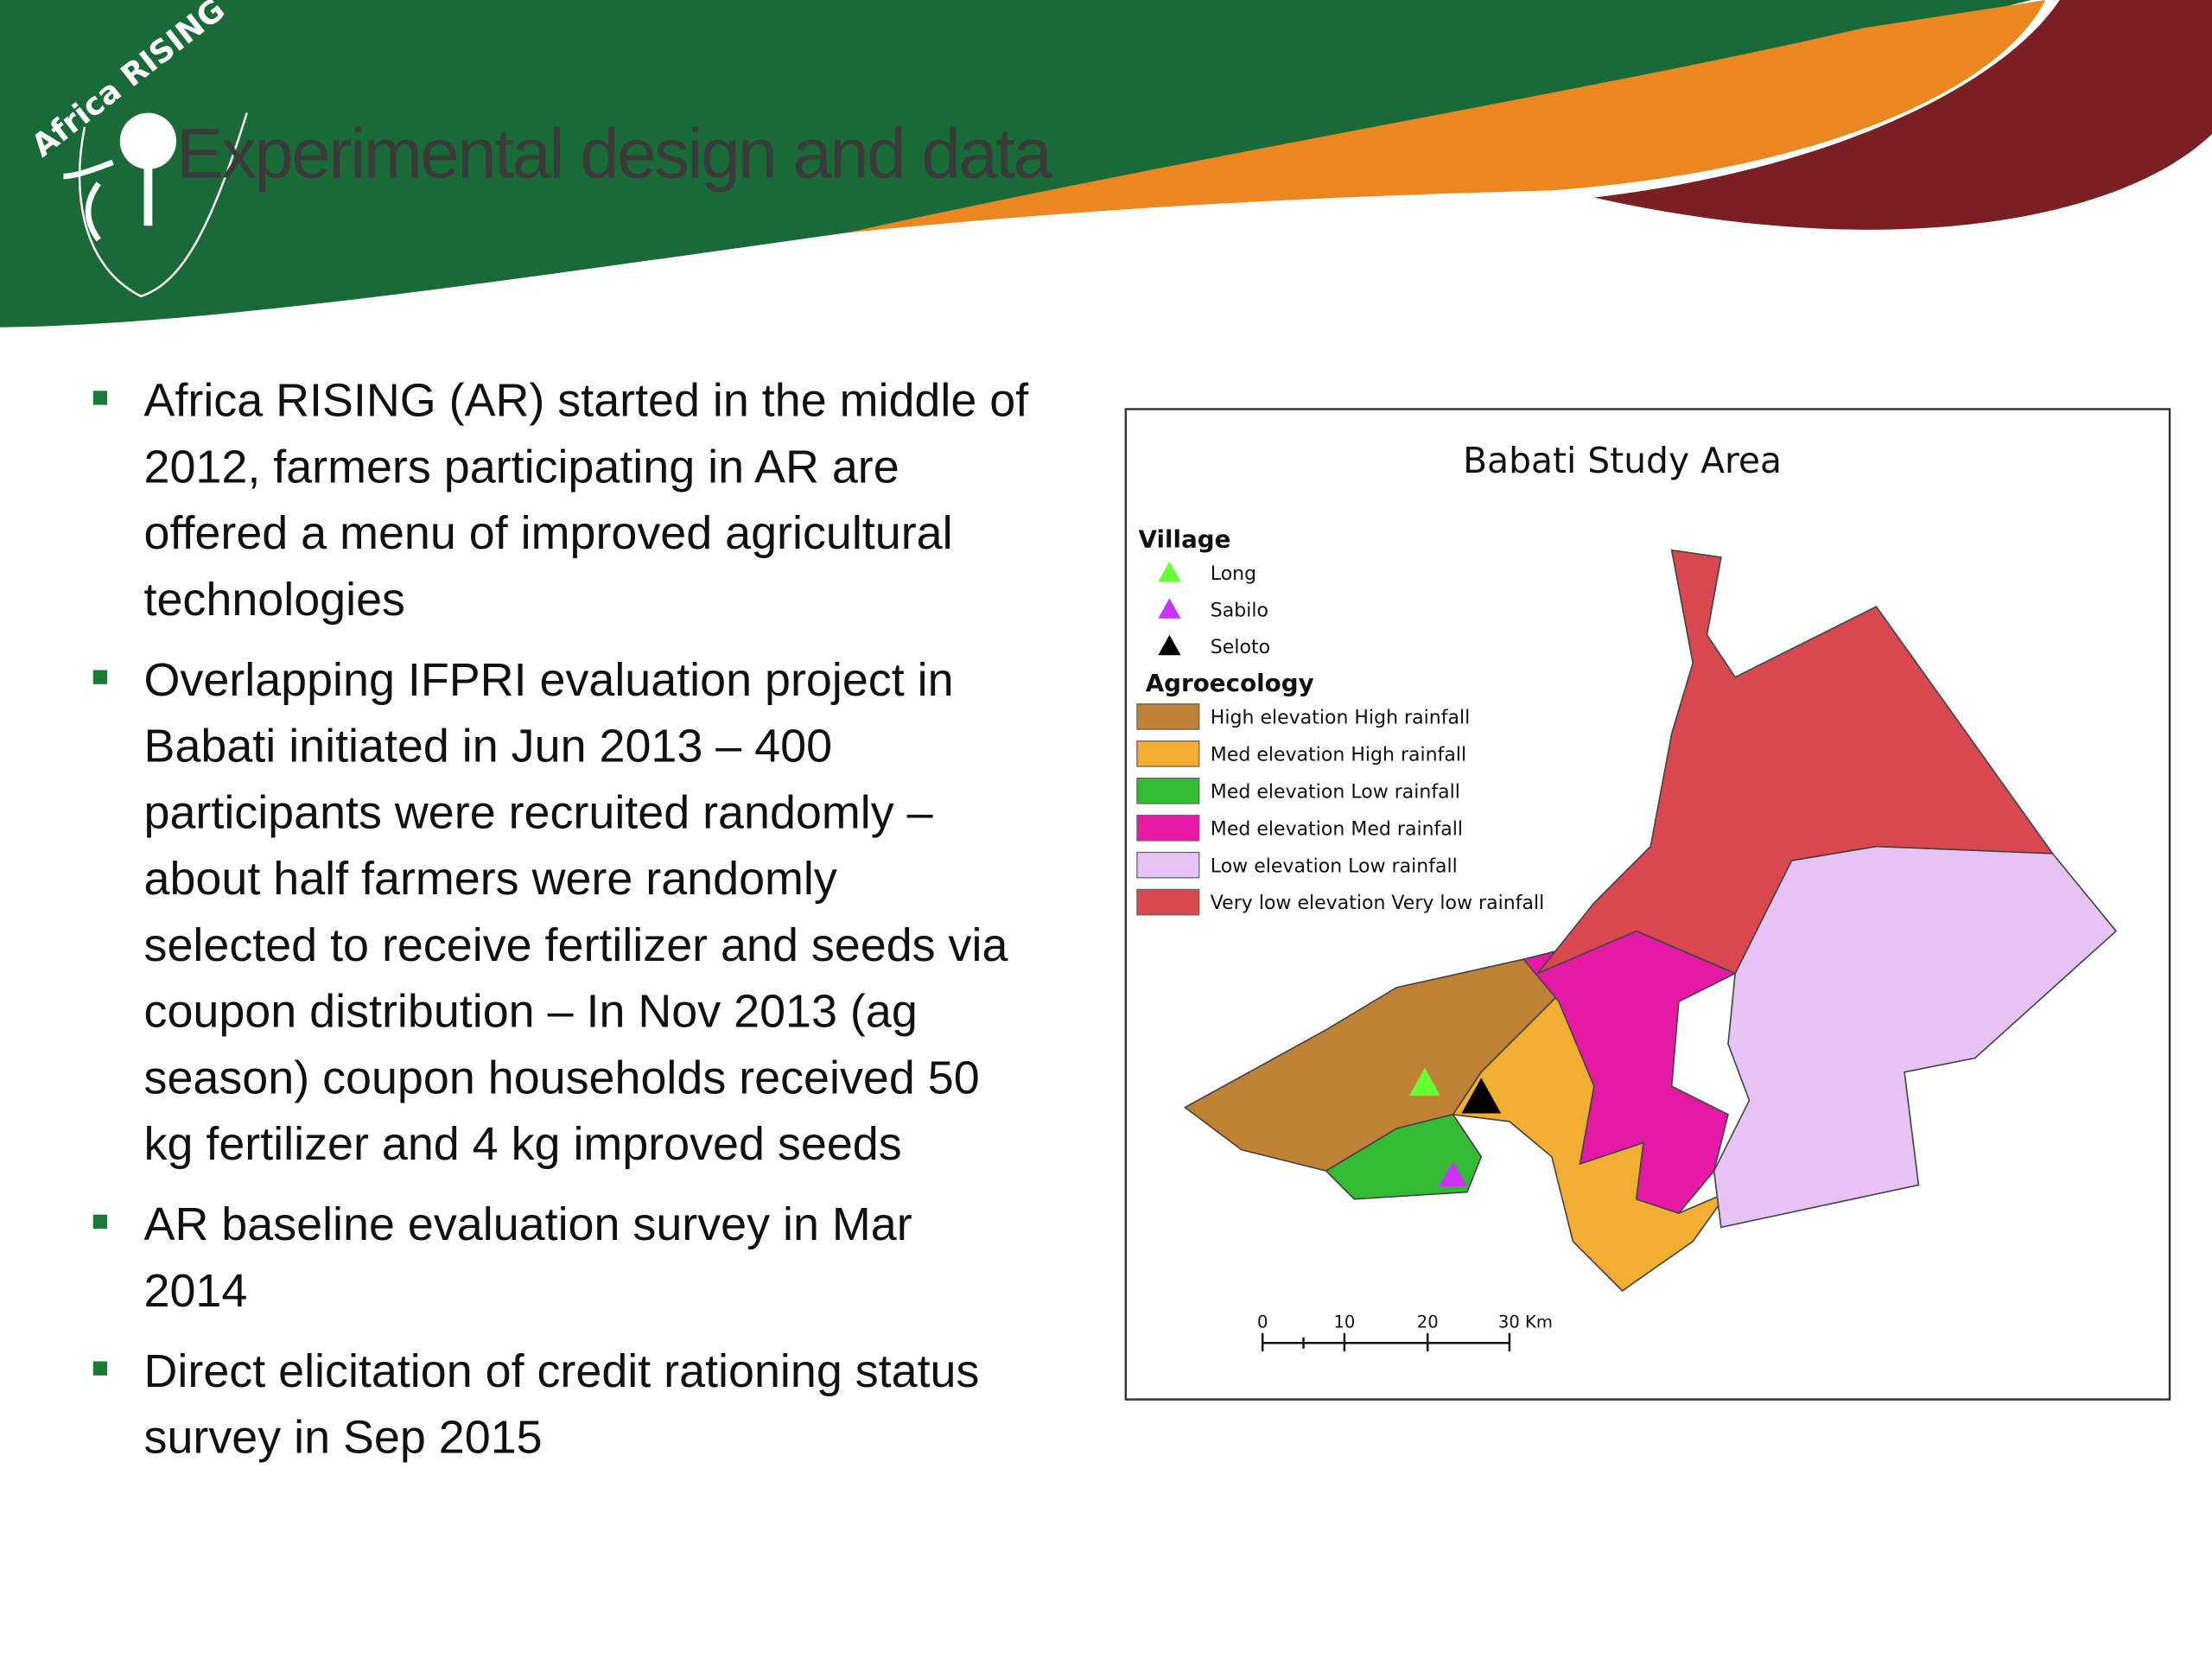 This screenshot has width=2212, height=1659. Describe the element at coordinates (521, 467) in the screenshot. I see `bullet-text: 2012, farmers participating in AR are` at that location.